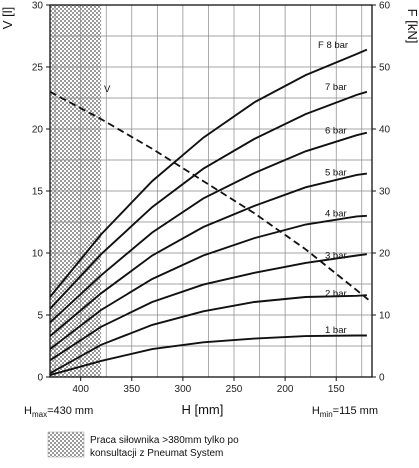  I want to click on y-right-tick-label: 0, so click(382, 378).